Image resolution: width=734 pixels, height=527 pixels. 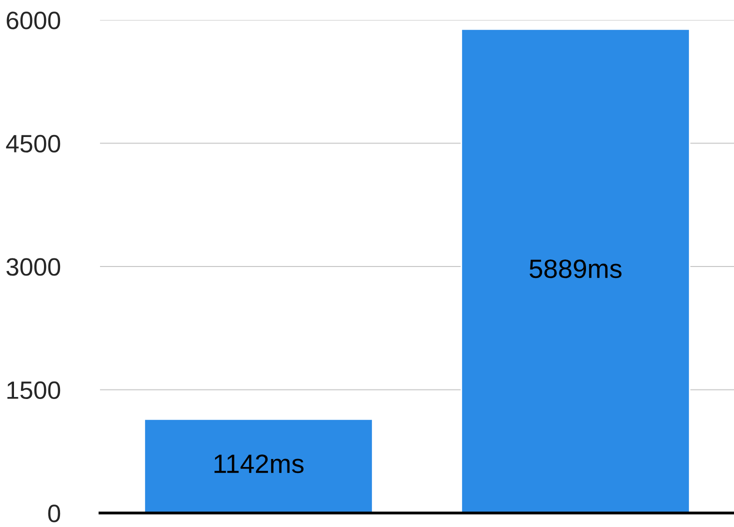 I want to click on y-tick-label: 1500, so click(x=33, y=390).